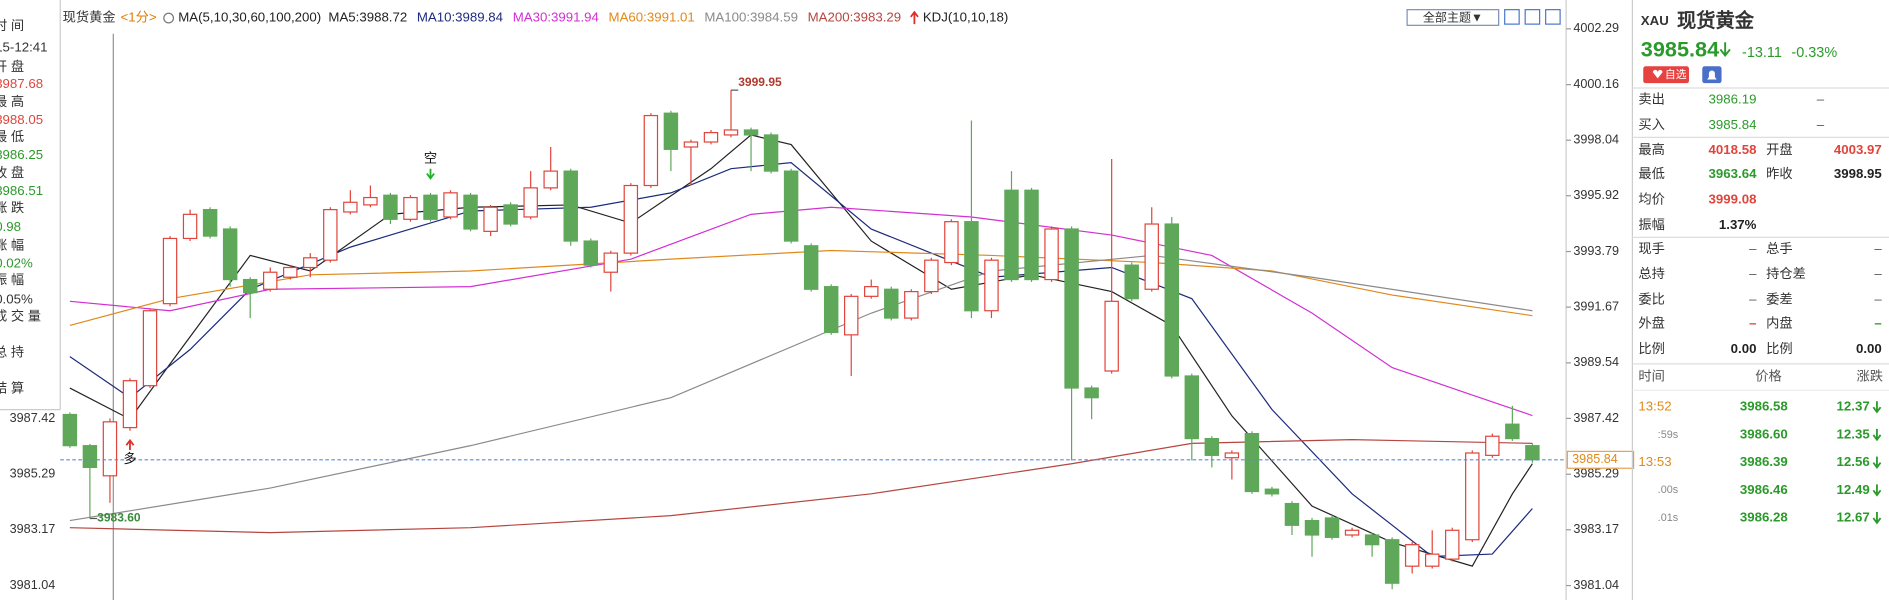 This screenshot has width=1889, height=600. What do you see at coordinates (21, 83) in the screenshot?
I see `left-panel-item: 3987.68` at bounding box center [21, 83].